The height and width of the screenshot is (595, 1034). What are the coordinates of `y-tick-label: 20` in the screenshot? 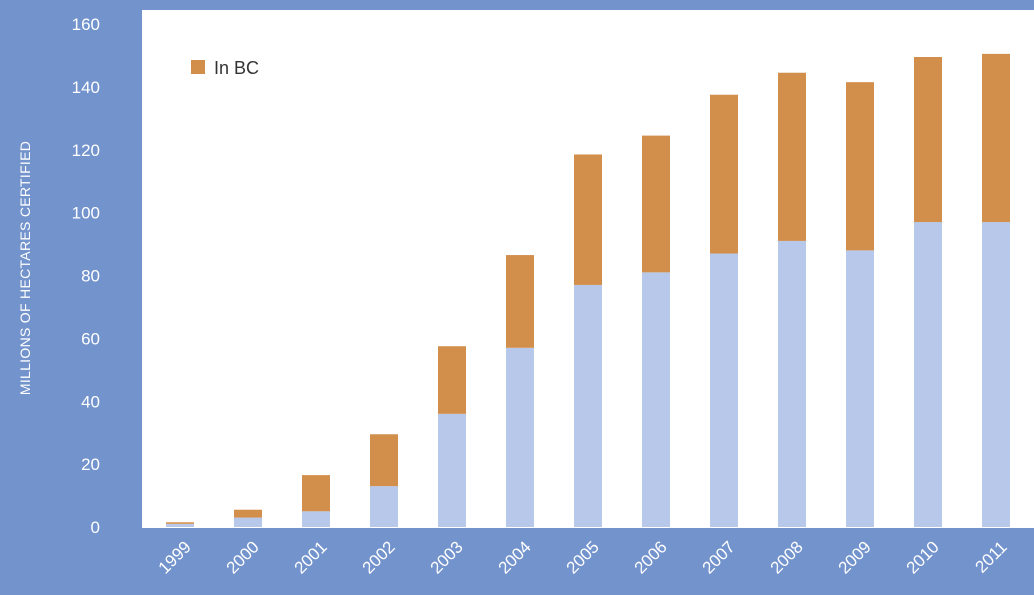 It's located at (90, 464).